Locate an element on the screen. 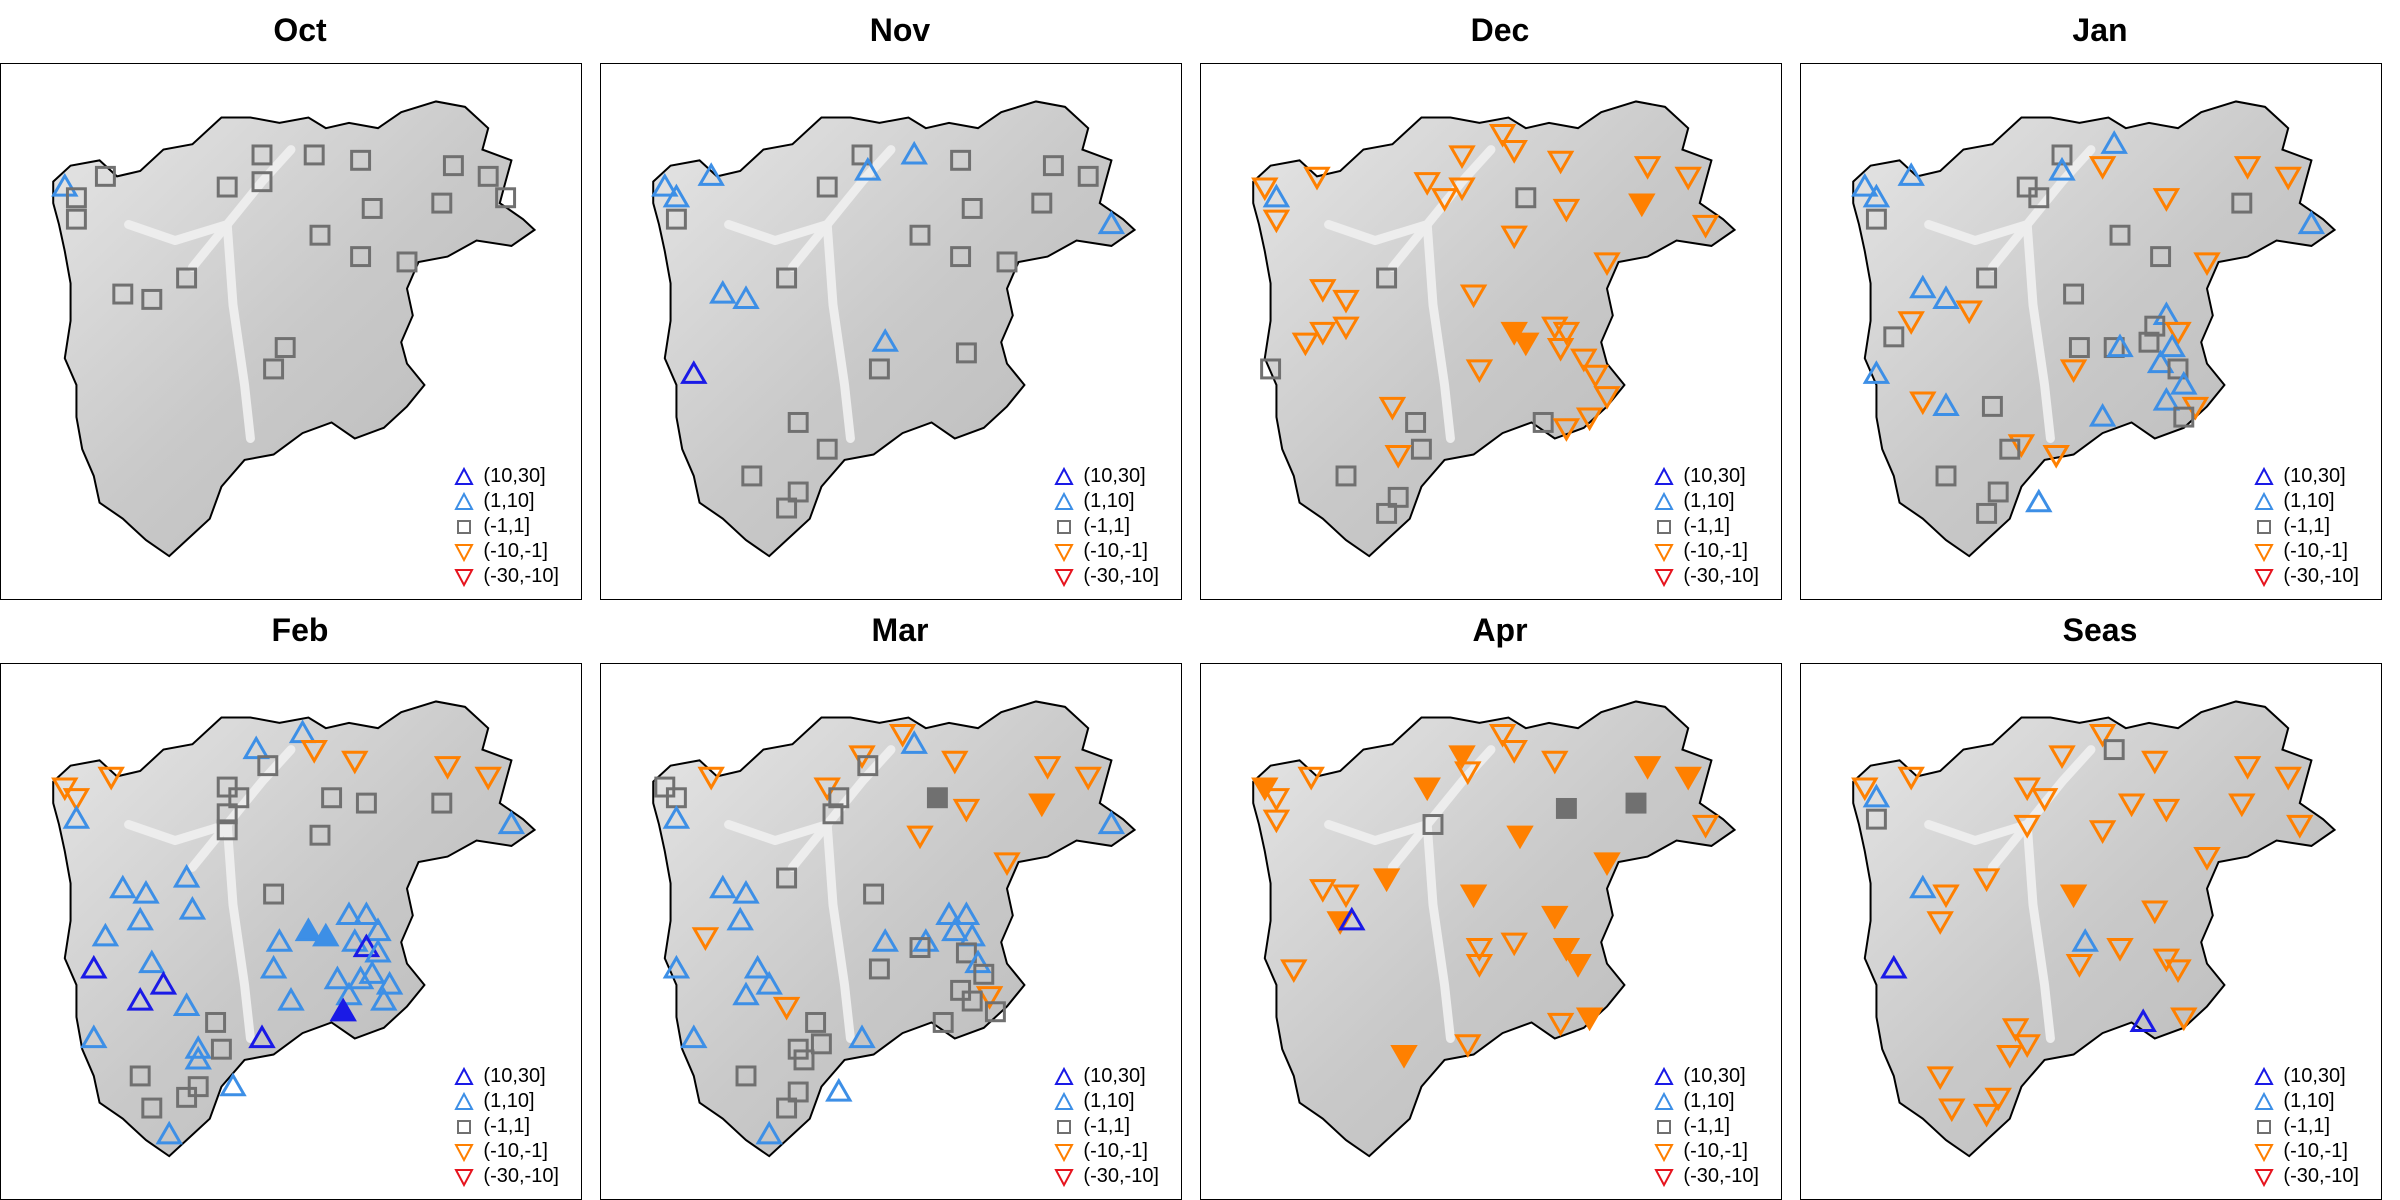 This screenshot has height=1200, width=2400. legend-label: (10,30] is located at coordinates (1714, 1076).